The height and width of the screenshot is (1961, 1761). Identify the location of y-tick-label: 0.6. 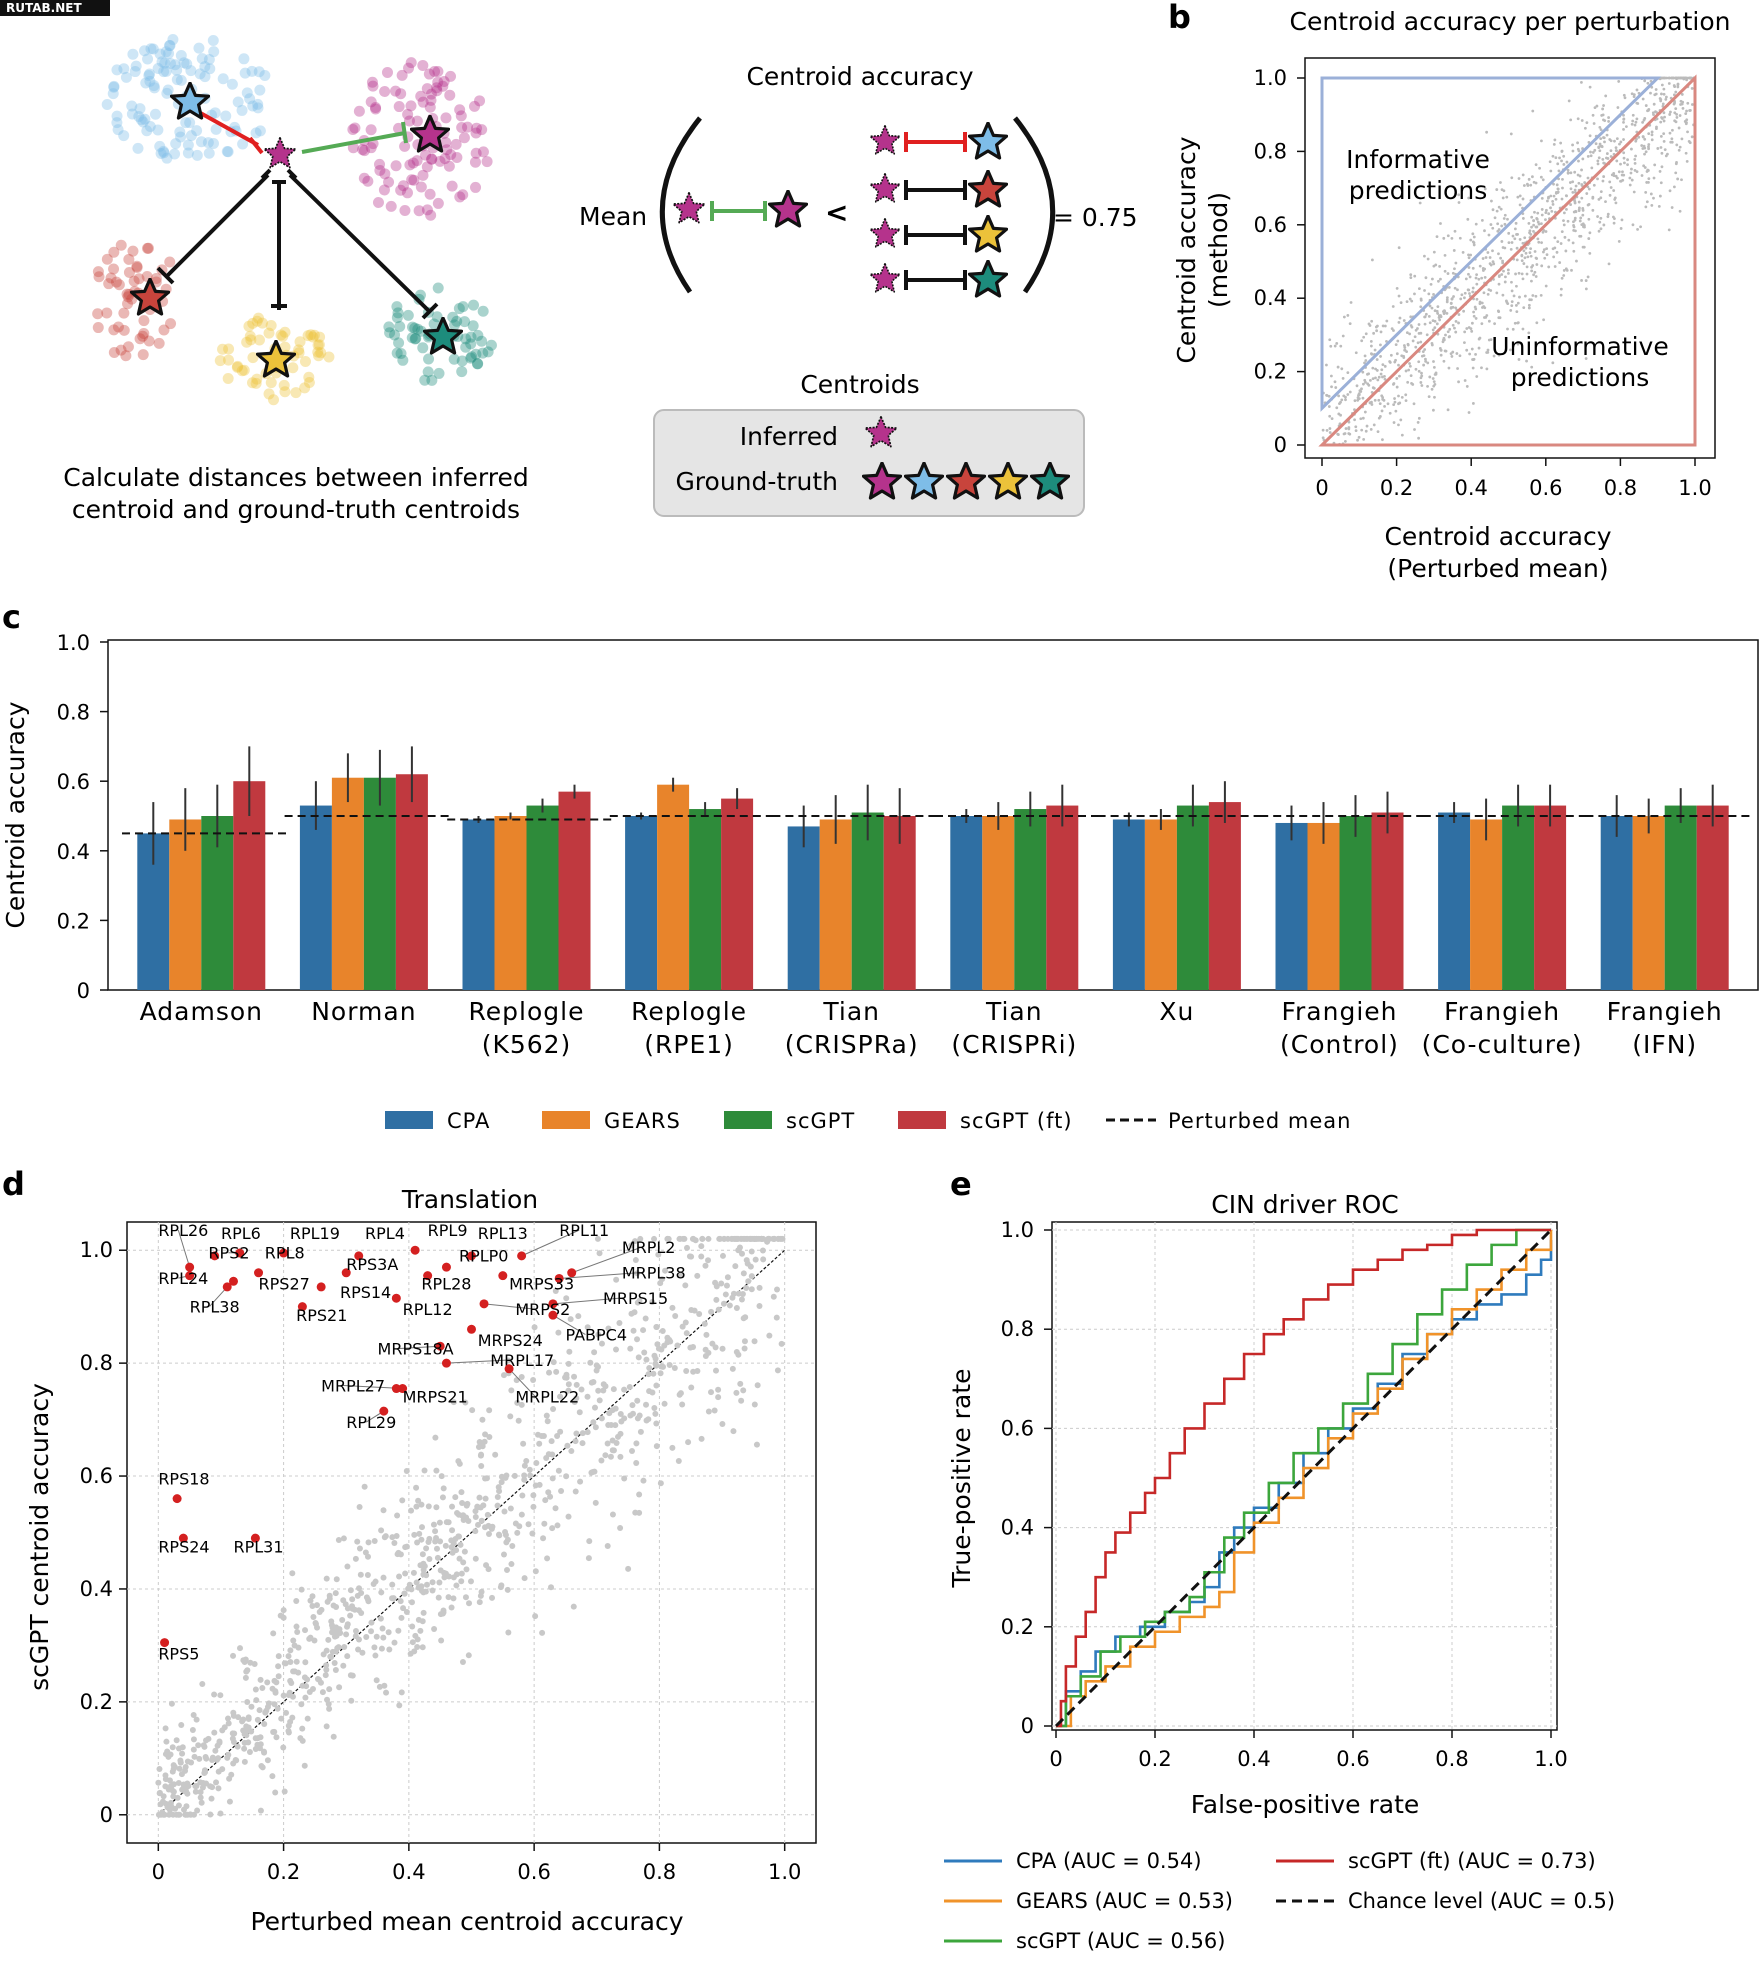
(1270, 225).